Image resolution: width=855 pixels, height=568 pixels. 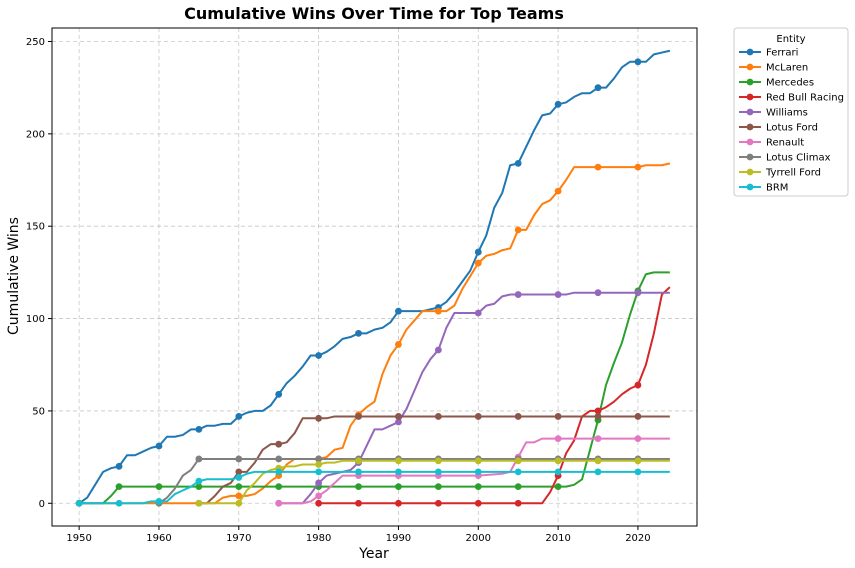 I want to click on legend-label: McLaren, so click(x=787, y=68).